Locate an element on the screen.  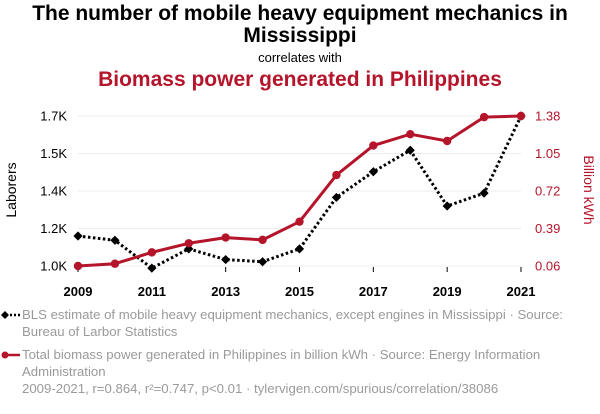
x-axis-ticks: 2009 2011 2013 2015 2017 2019 2021 is located at coordinates (300, 283).